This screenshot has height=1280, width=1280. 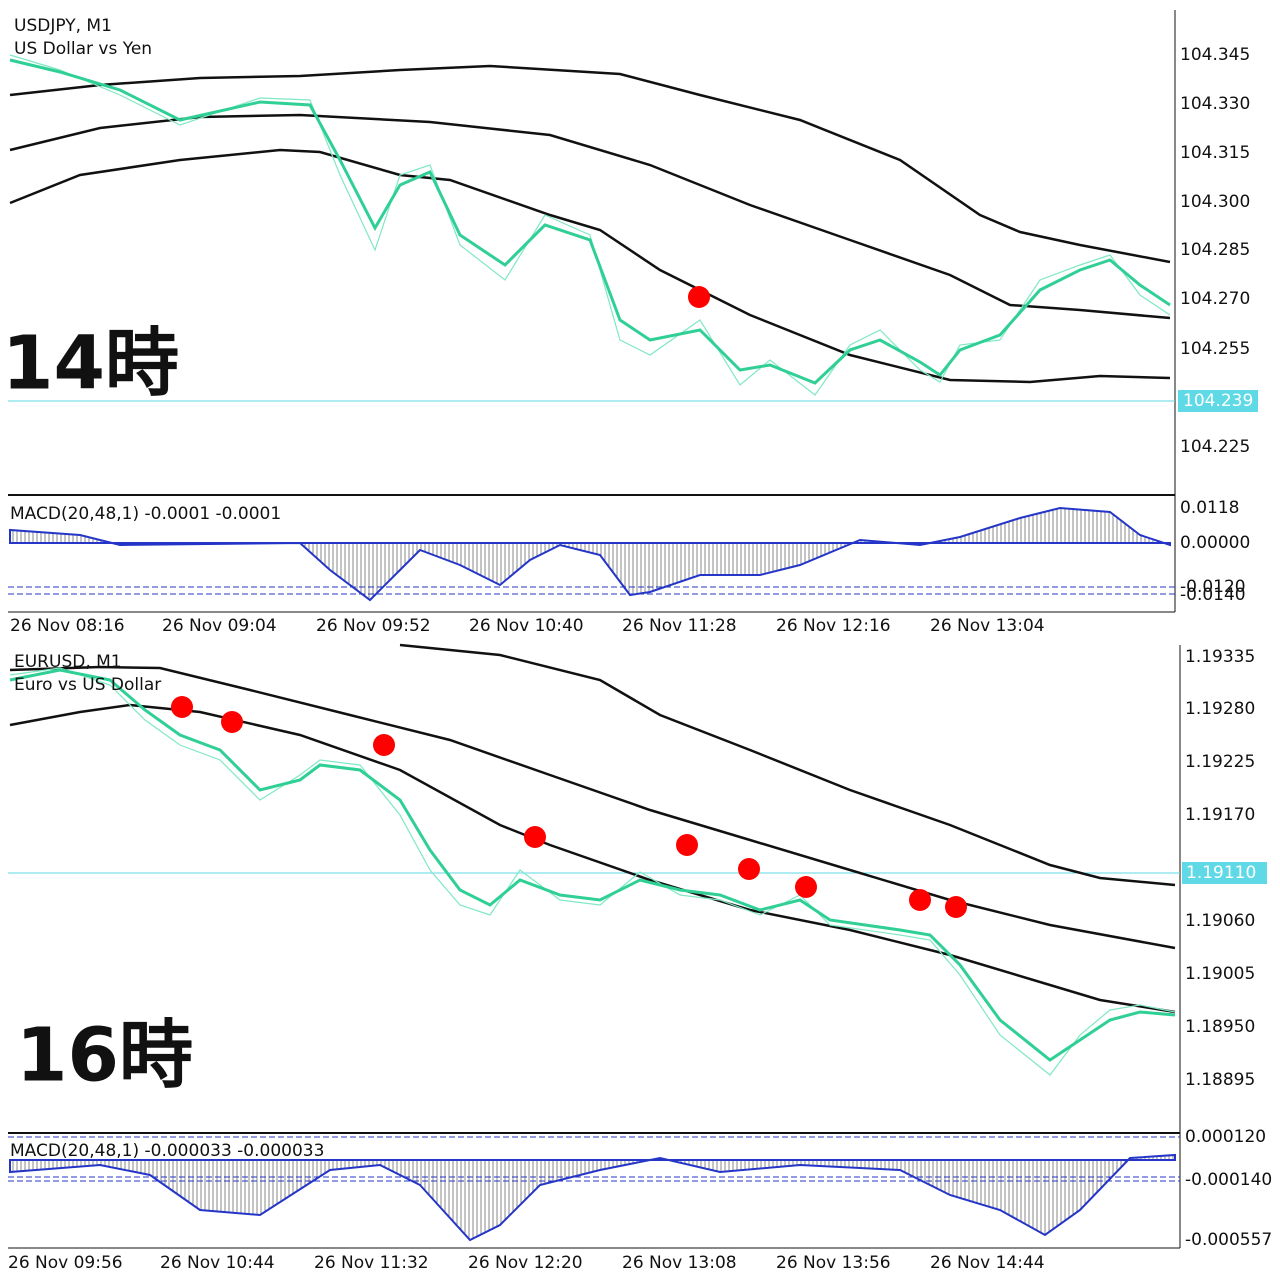 I want to click on price-label: 1.19280, so click(x=1220, y=709).